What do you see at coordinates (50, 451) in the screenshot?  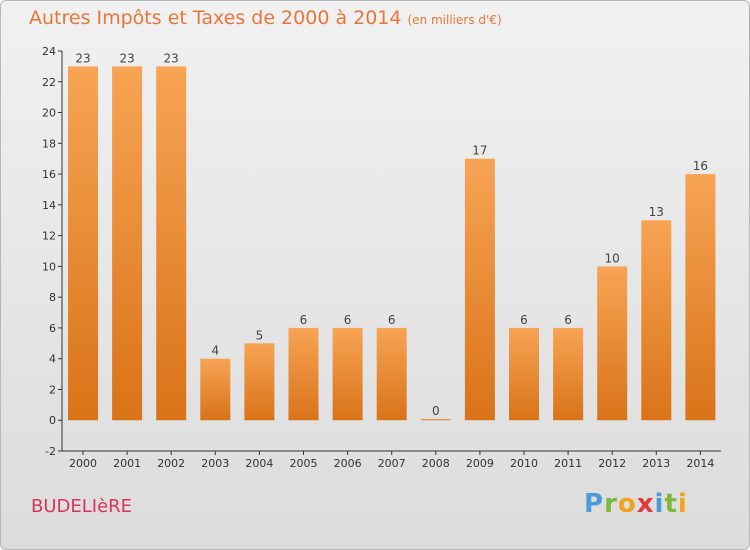 I see `y-tick-label: -2` at bounding box center [50, 451].